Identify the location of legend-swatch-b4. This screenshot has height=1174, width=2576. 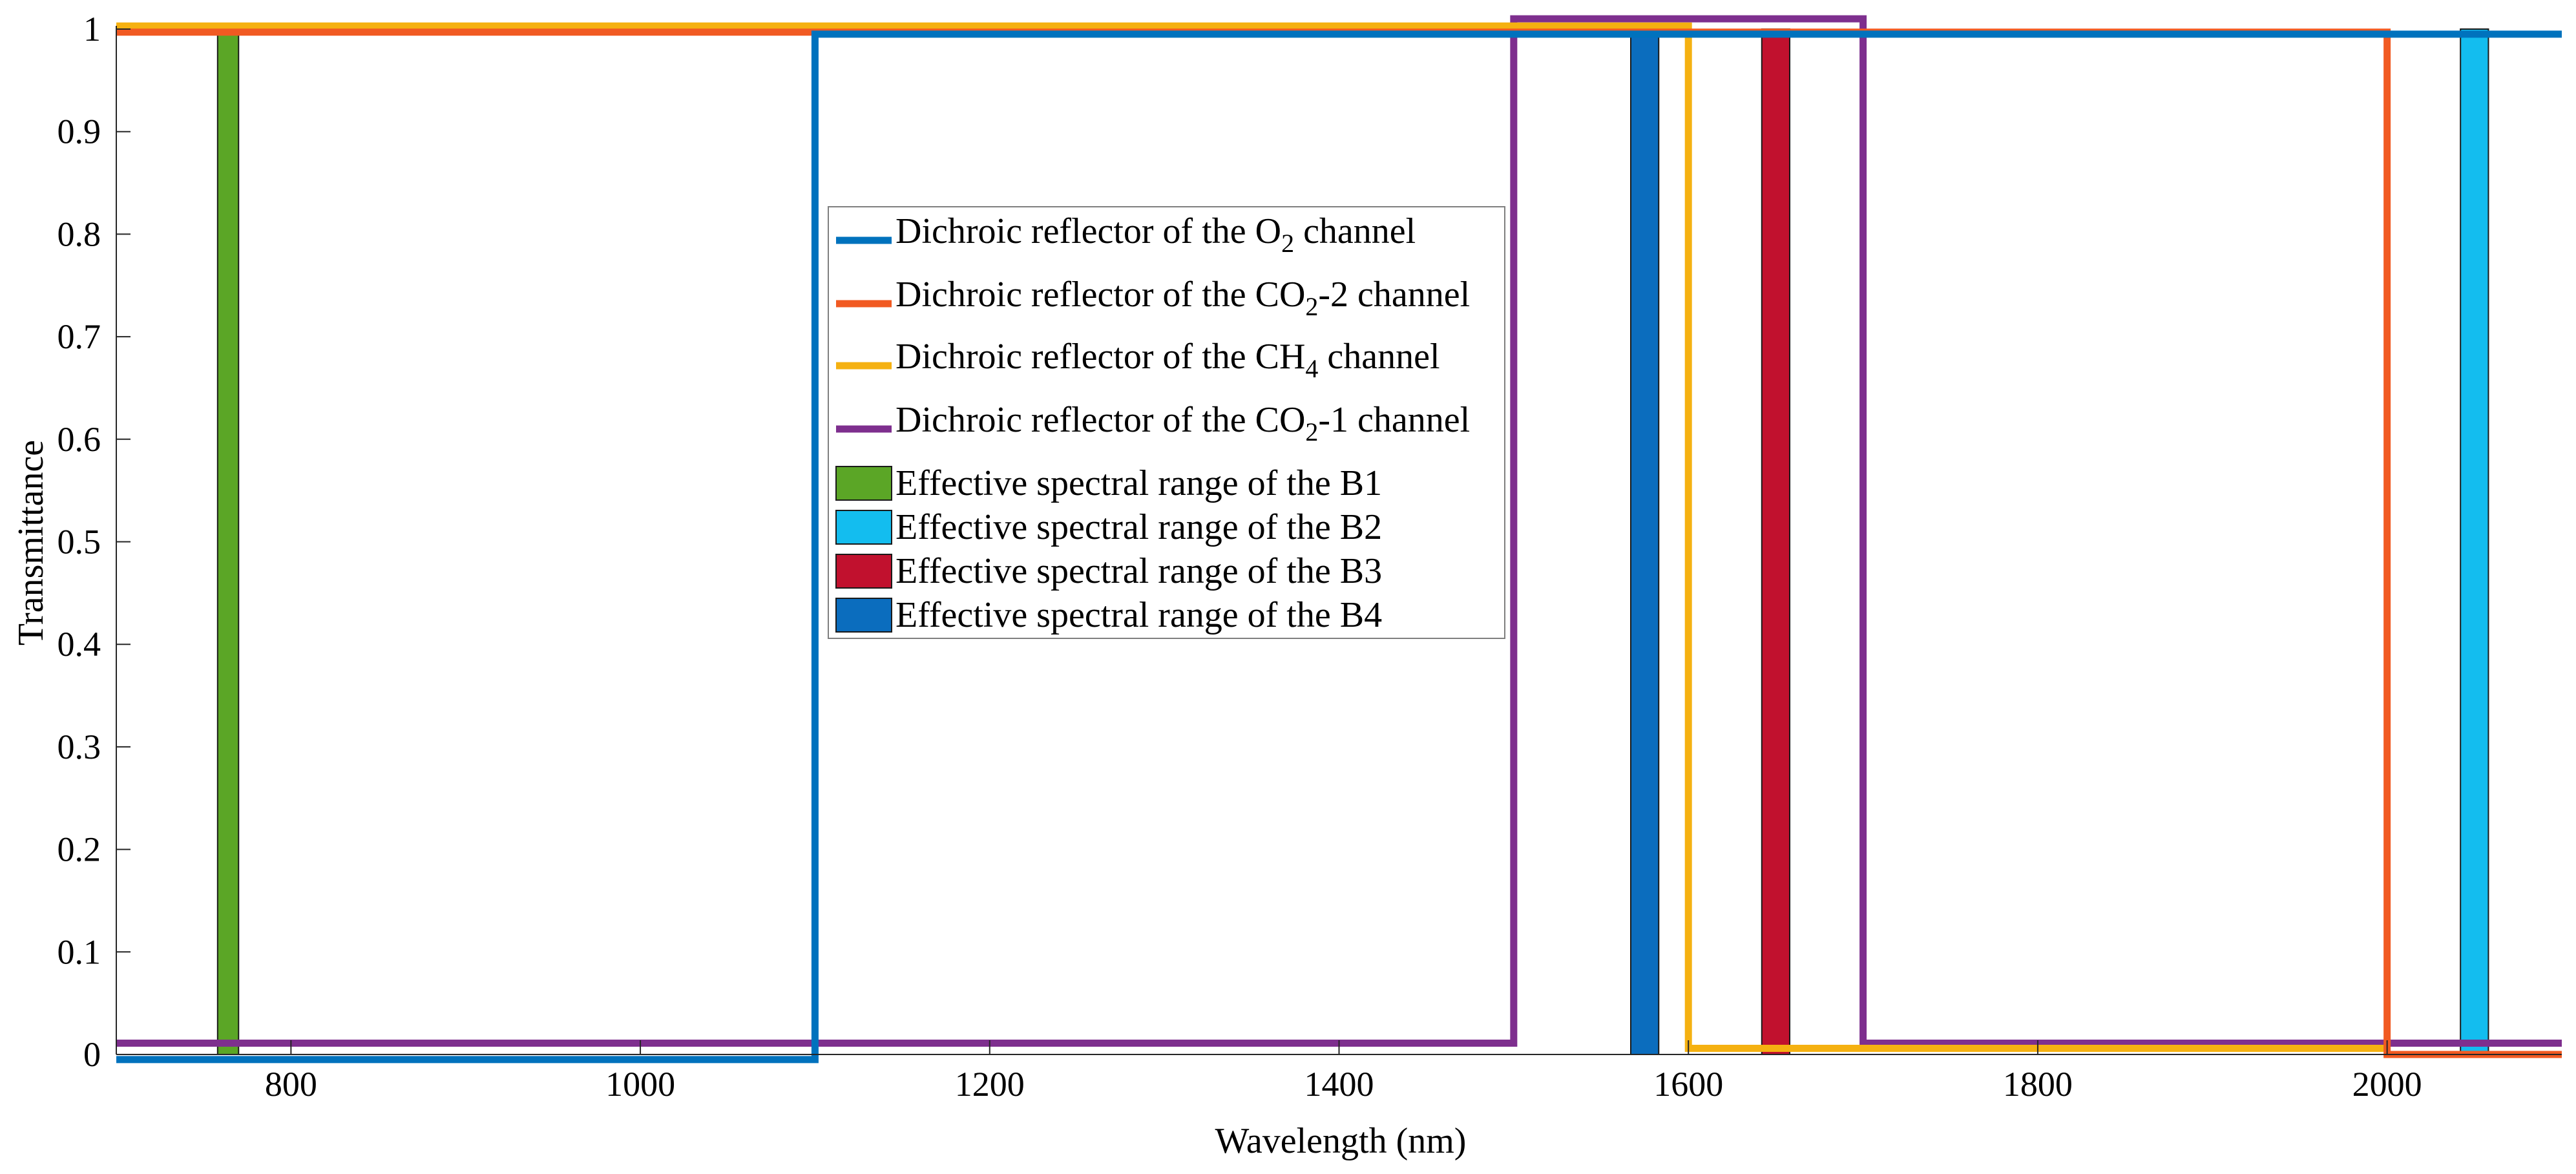
(863, 615).